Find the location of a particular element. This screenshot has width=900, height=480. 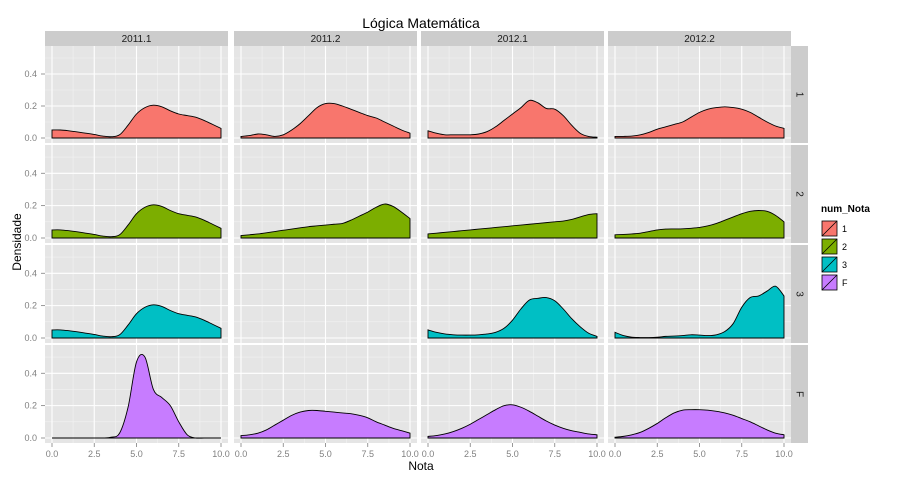

row-strip-label: 1 is located at coordinates (799, 95).